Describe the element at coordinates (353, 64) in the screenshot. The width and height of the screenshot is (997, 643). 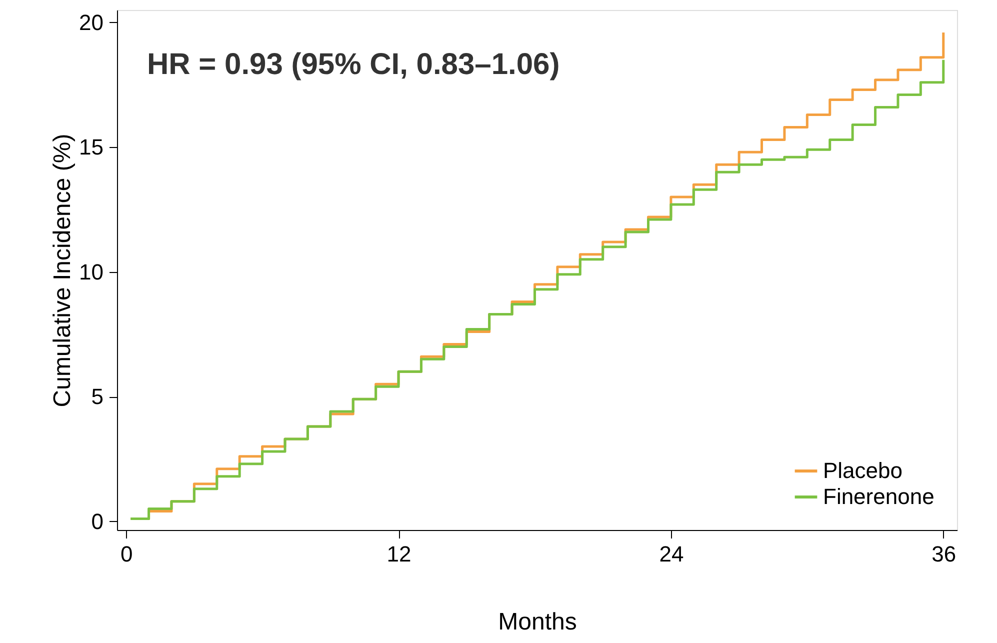
I see `annotation: HR = 0.93 (95% CI, 0.83–1.06)` at that location.